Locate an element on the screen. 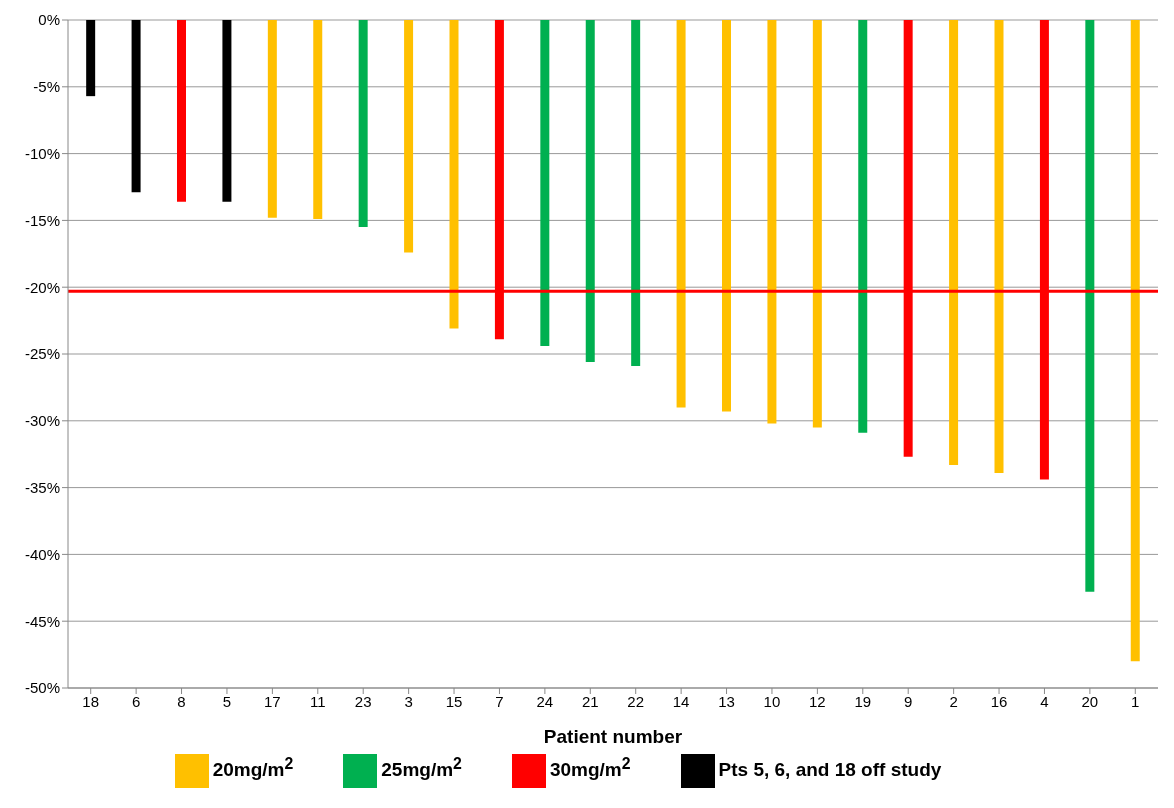  x-tick-label: 21 is located at coordinates (590, 701).